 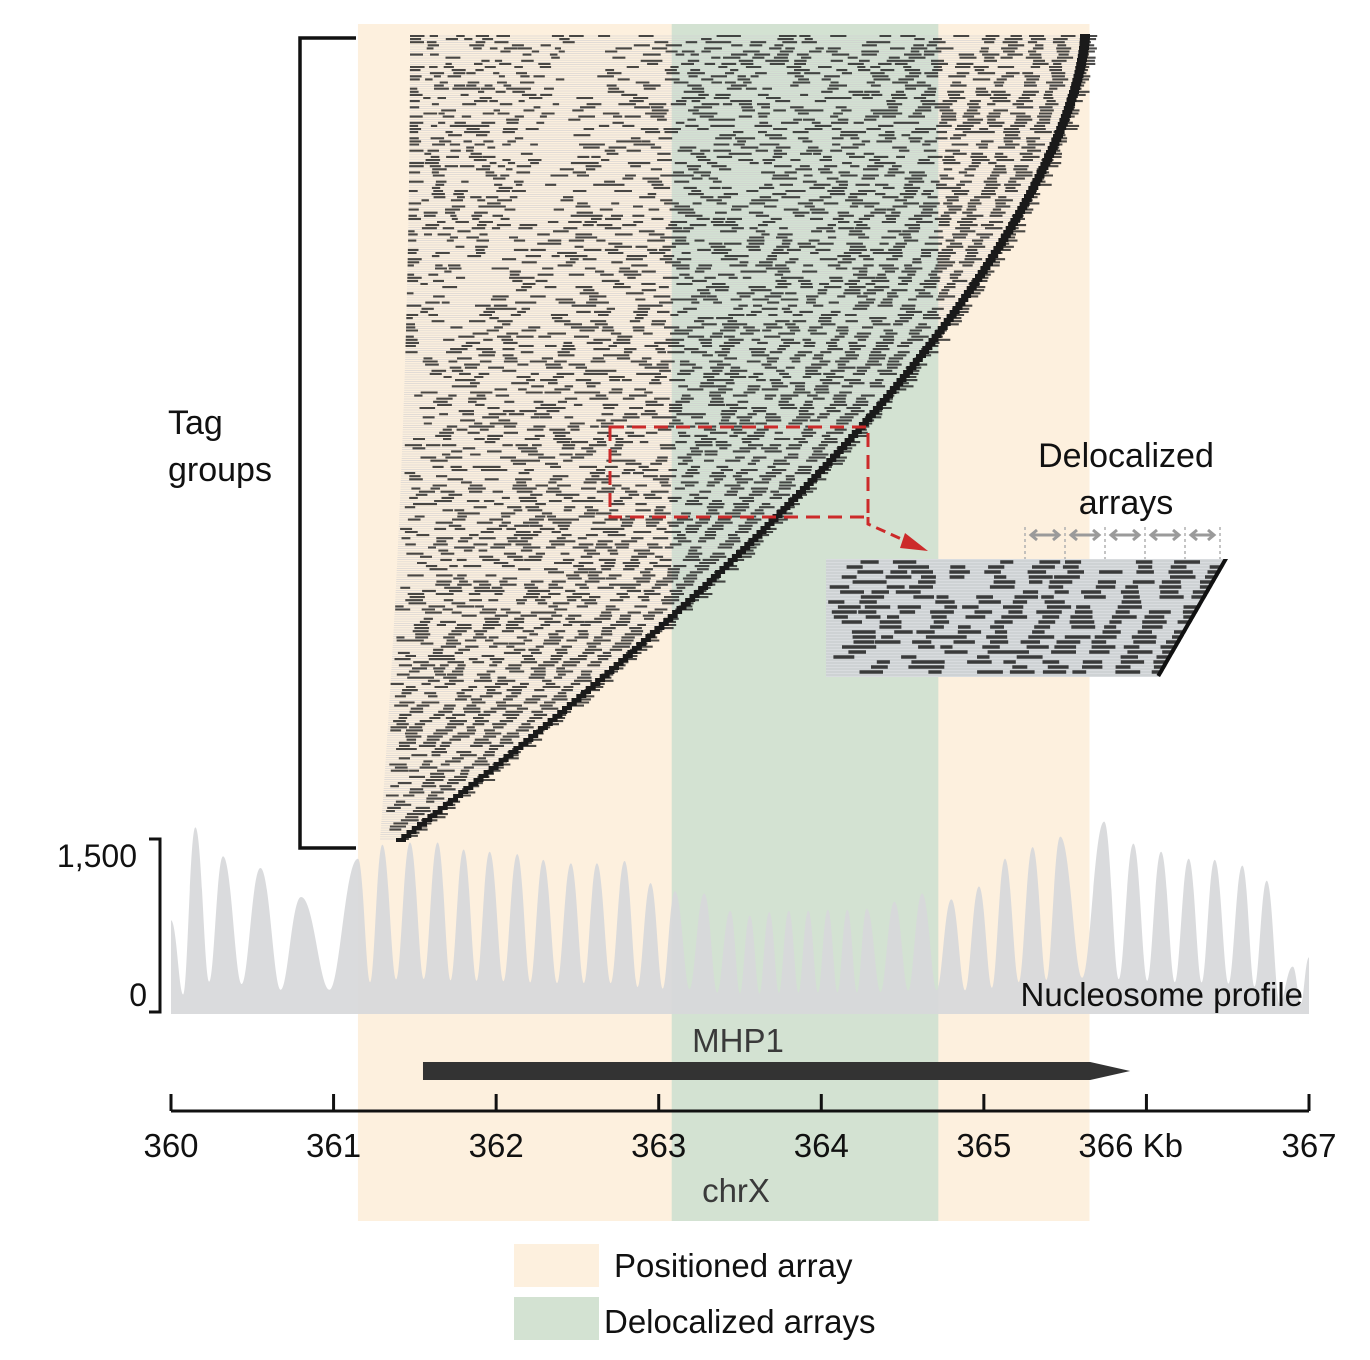 I want to click on gene-mhp1: MHP1, so click(x=776, y=1051).